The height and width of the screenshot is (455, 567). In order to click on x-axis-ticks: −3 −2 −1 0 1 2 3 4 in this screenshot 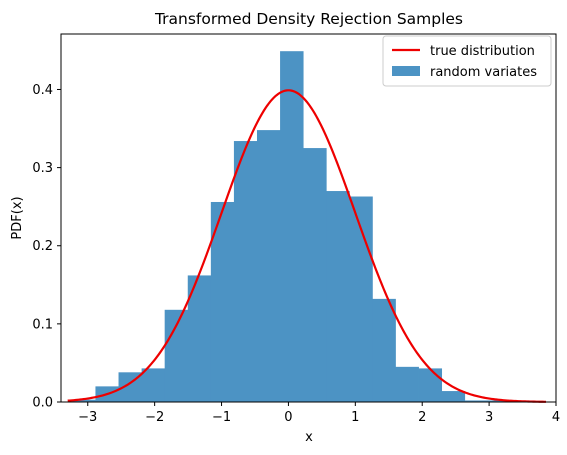, I will do `click(319, 413)`.